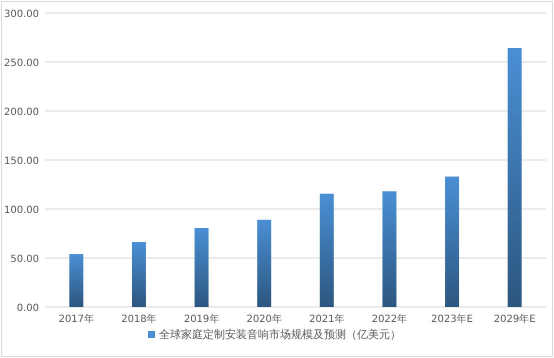 This screenshot has height=358, width=554. I want to click on x-tick-label: 2022年, so click(390, 319).